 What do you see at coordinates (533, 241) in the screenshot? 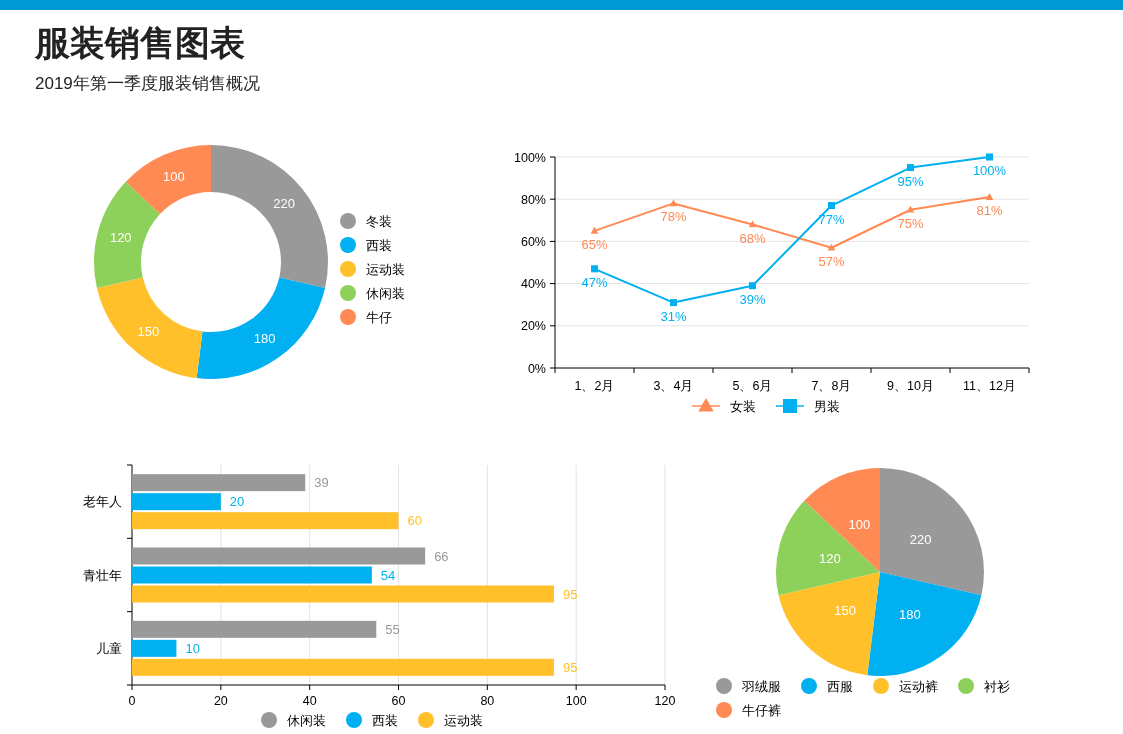
I see `y-tick-label: 60%` at bounding box center [533, 241].